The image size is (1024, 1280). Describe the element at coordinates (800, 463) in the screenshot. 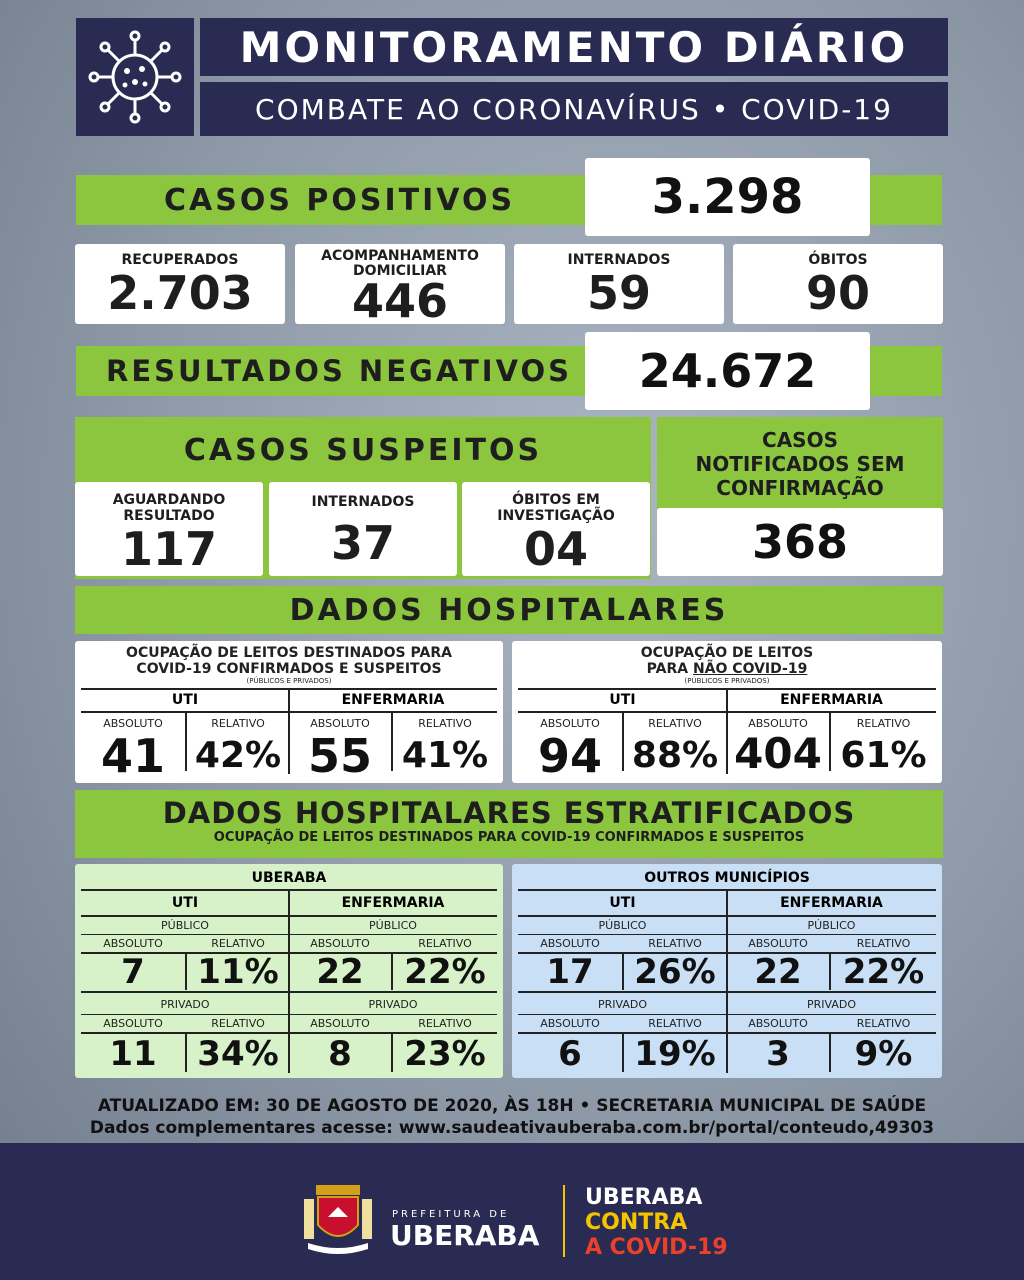

I see `notificados-panel` at that location.